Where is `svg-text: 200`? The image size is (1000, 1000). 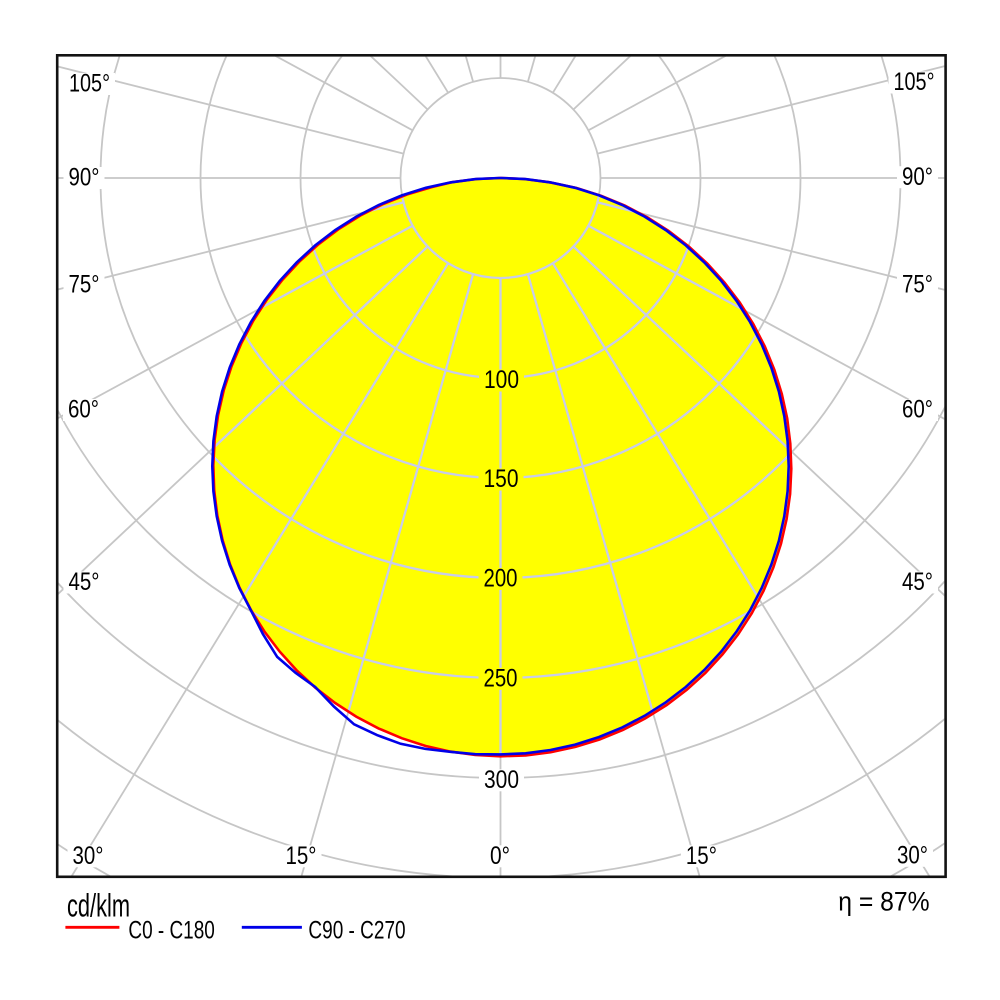 svg-text: 200 is located at coordinates (501, 579).